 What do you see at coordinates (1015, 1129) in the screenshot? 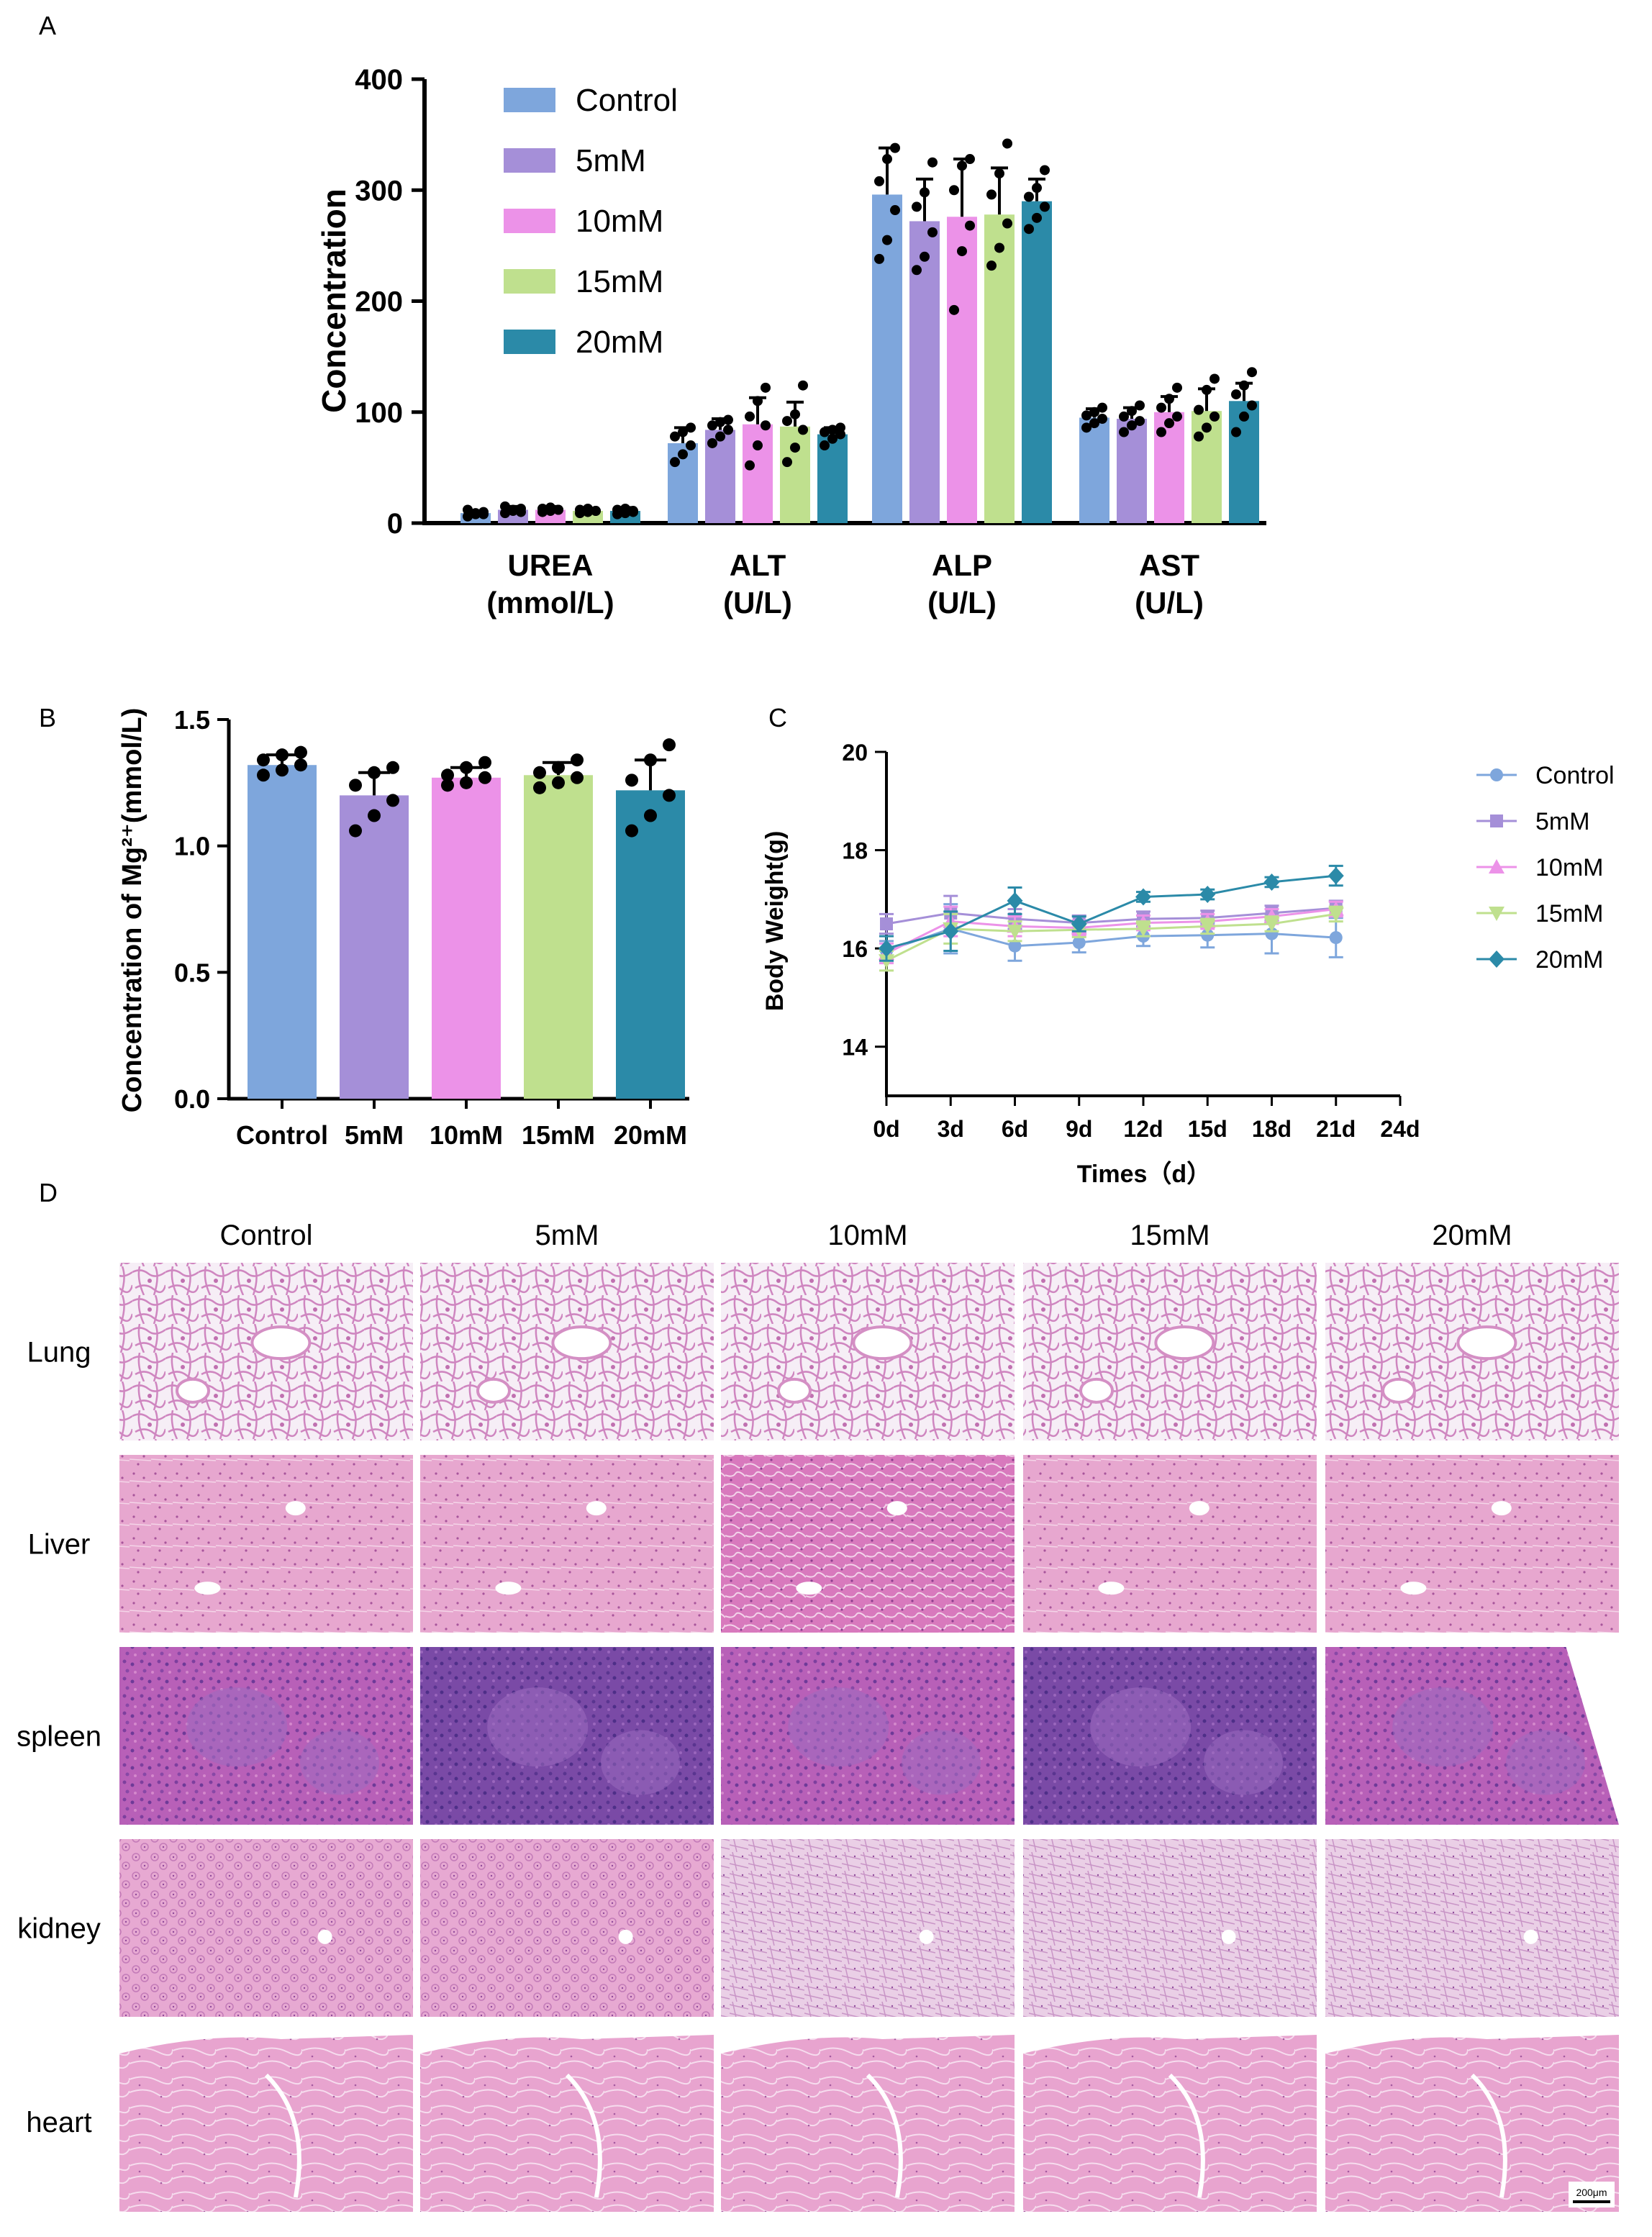
I see `x-tick-label: 6d` at bounding box center [1015, 1129].